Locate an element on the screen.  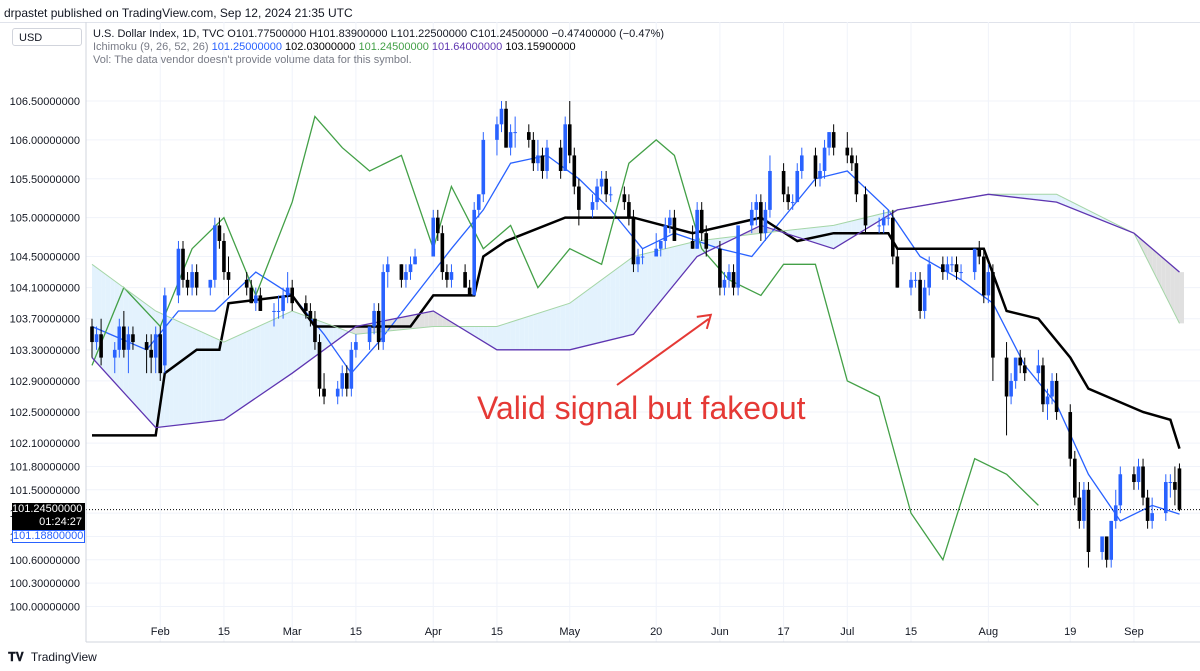
price-tick-label: 100.60000000 is located at coordinates (45, 561).